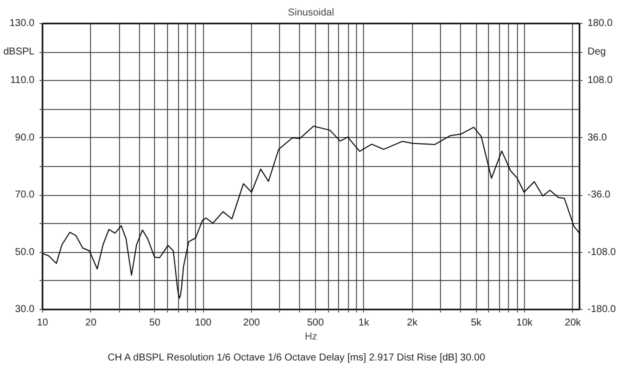 The image size is (618, 368). Describe the element at coordinates (602, 309) in the screenshot. I see `y2-tick-label: -180.0` at that location.